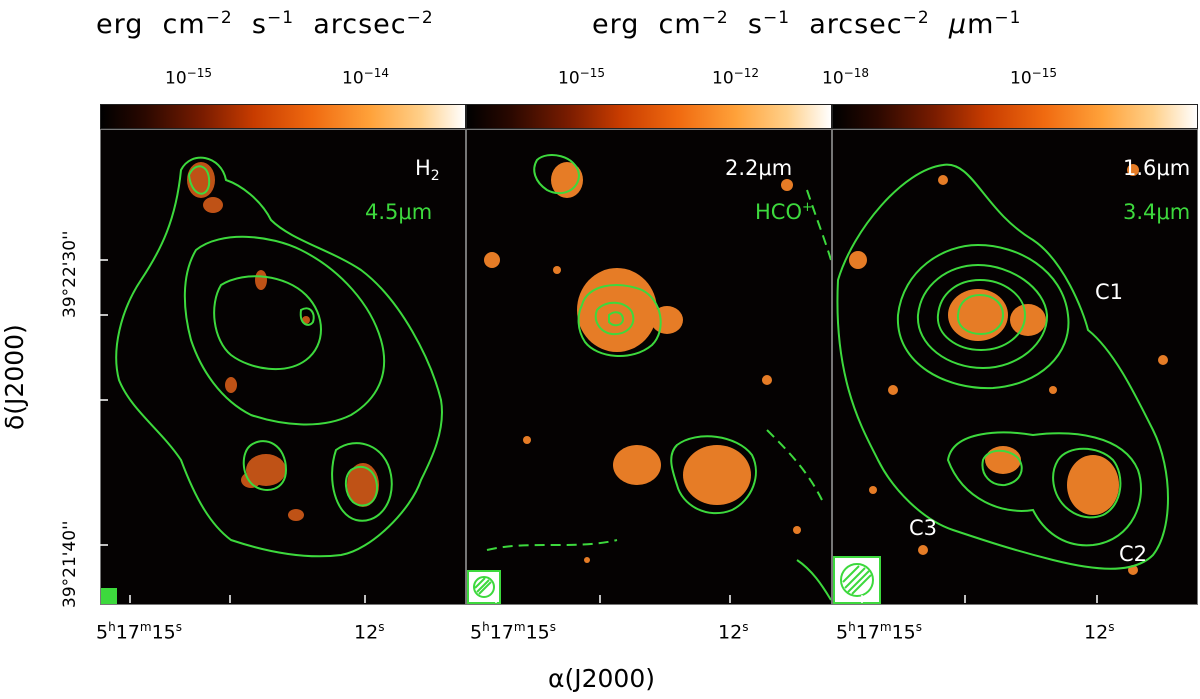 Image resolution: width=1200 pixels, height=699 pixels. I want to click on ra-tick-label-1a: 5h17m15s, so click(139, 632).